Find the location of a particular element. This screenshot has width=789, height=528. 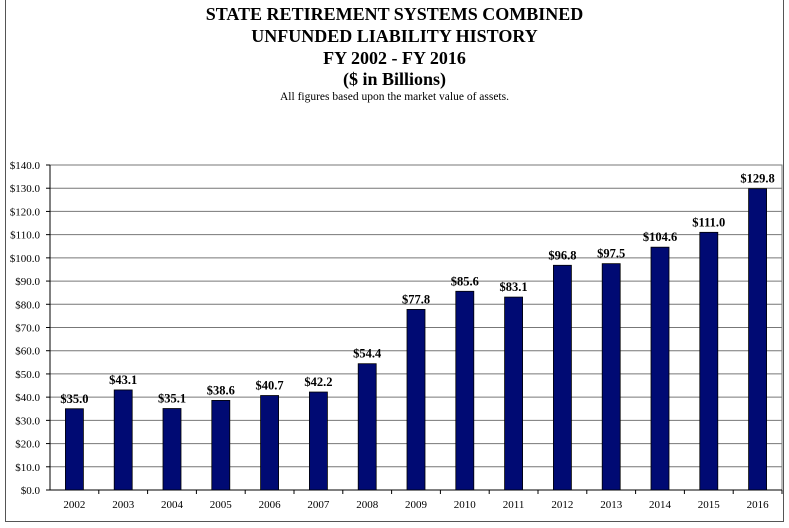

y-tick-label: $100.0 is located at coordinates (25, 259).